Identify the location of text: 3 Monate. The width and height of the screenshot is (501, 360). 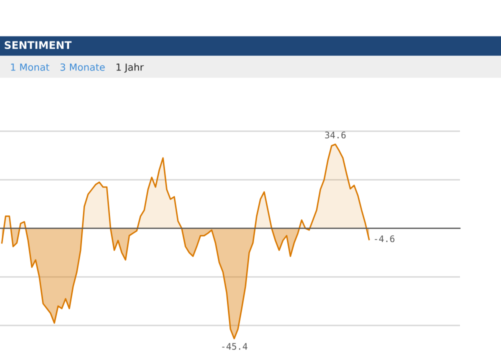
(82, 67).